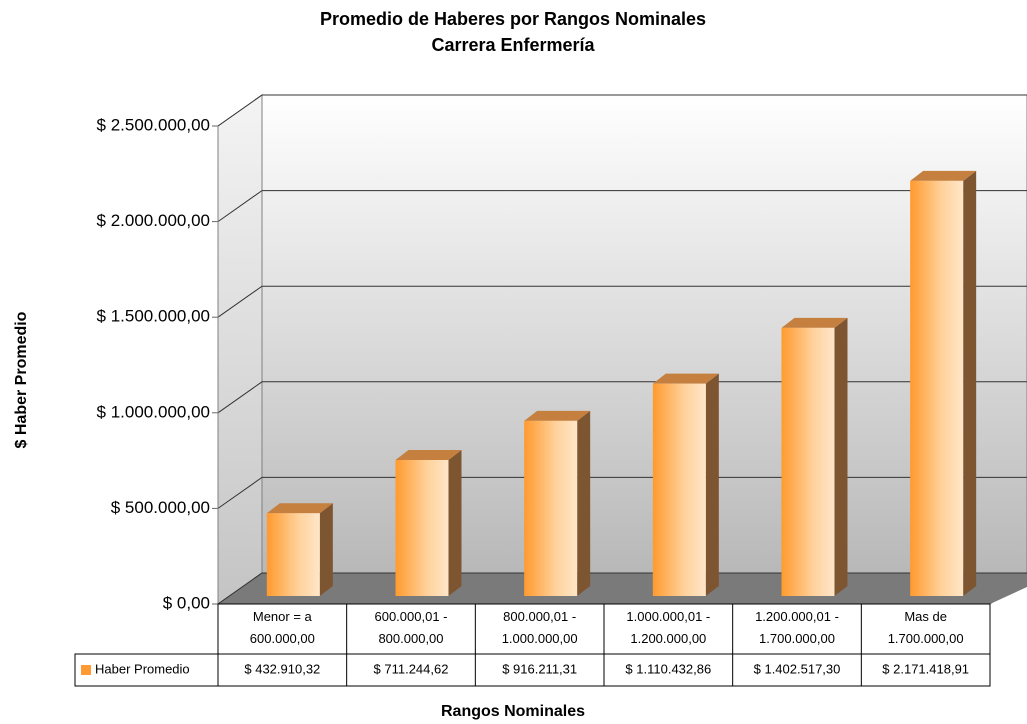 This screenshot has width=1027, height=724. Describe the element at coordinates (539, 668) in the screenshot. I see `value-label: $ 916.211,31` at that location.